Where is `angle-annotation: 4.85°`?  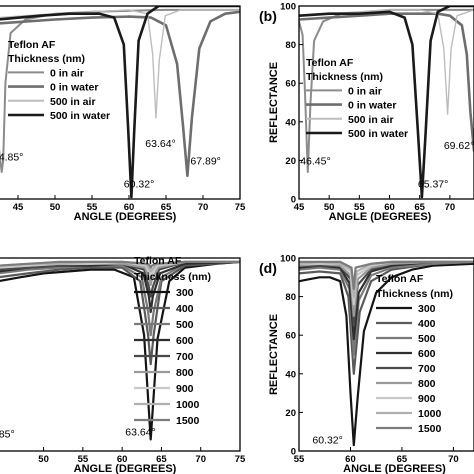 angle-annotation: 4.85° is located at coordinates (11, 157).